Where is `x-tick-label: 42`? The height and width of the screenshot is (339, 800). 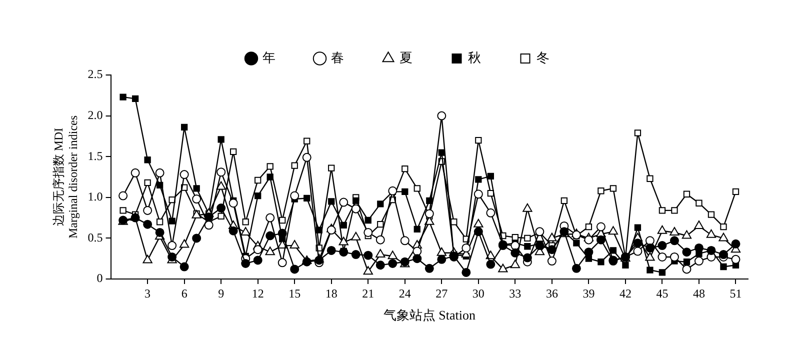
x-tick-label: 42 is located at coordinates (625, 293).